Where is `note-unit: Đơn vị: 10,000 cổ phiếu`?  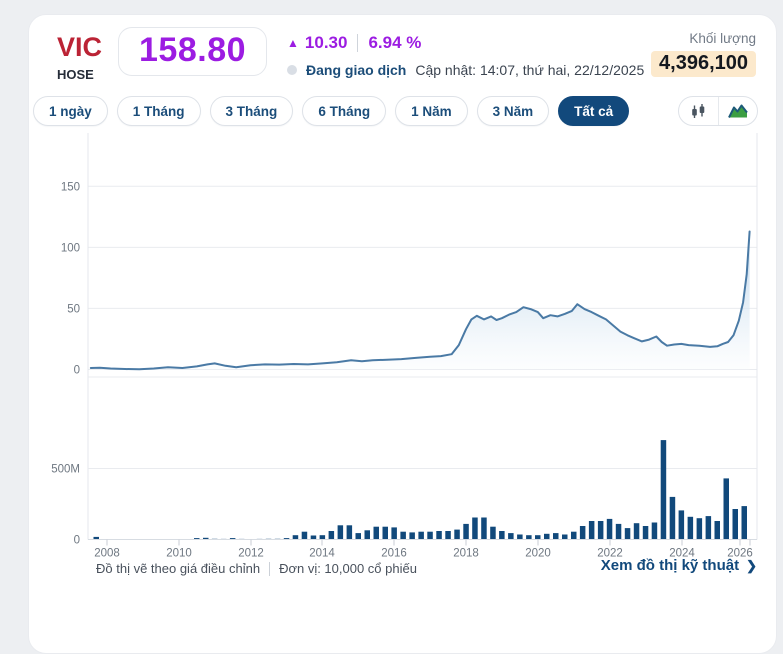 note-unit: Đơn vị: 10,000 cổ phiếu is located at coordinates (348, 568).